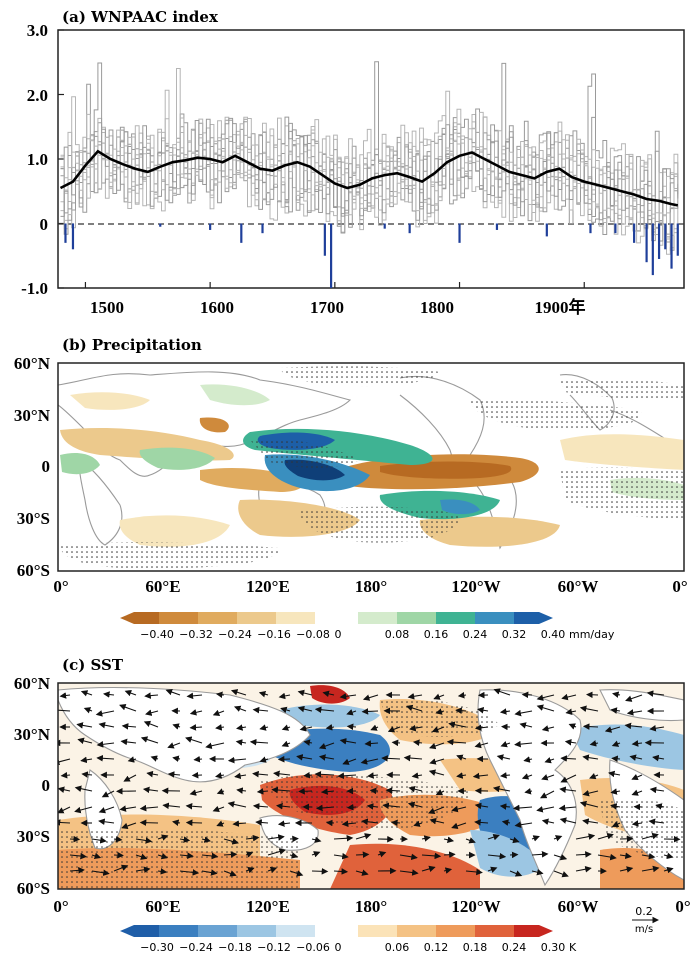 The image size is (700, 968). What do you see at coordinates (436, 947) in the screenshot?
I see `sst-colorbar-label: 0.12` at bounding box center [436, 947].